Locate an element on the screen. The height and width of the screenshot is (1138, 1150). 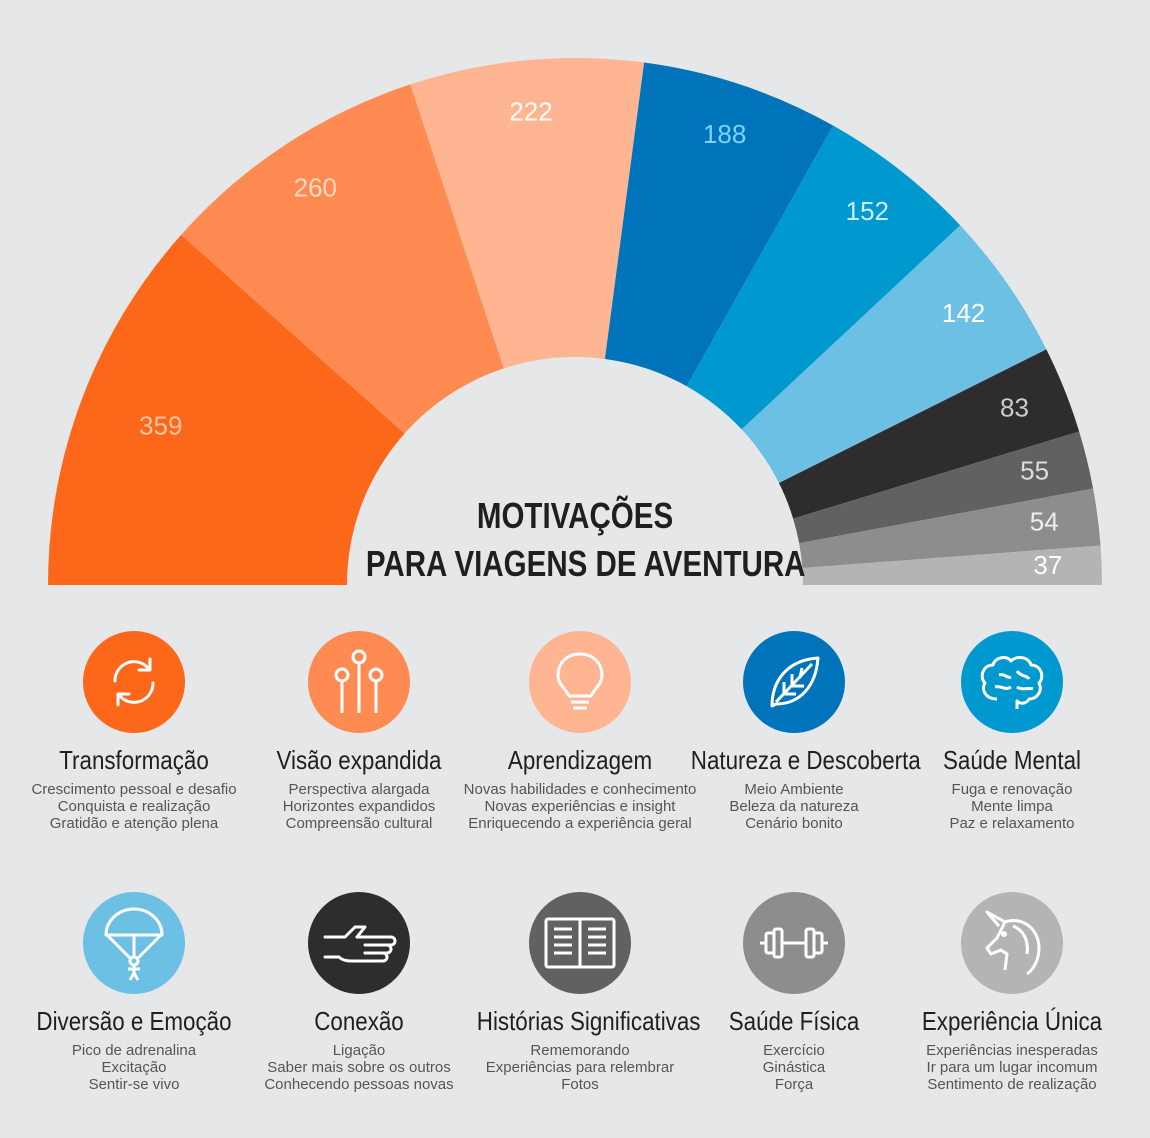
motivation-title: Histórias Significativas is located at coordinates (588, 1021).